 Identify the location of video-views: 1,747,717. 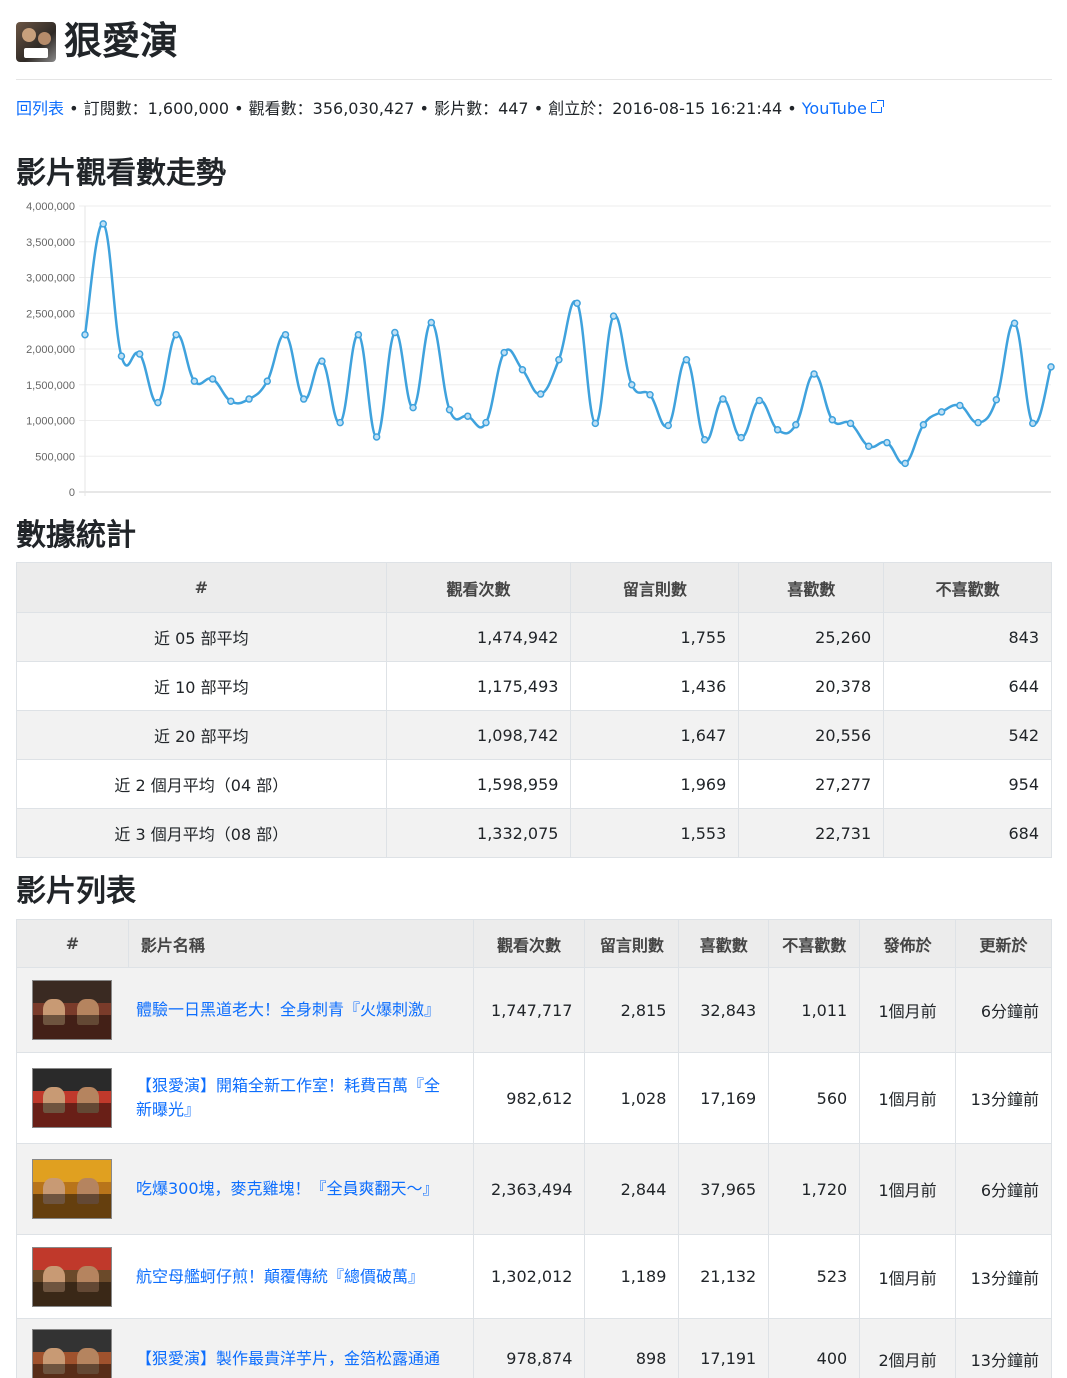
(529, 1010).